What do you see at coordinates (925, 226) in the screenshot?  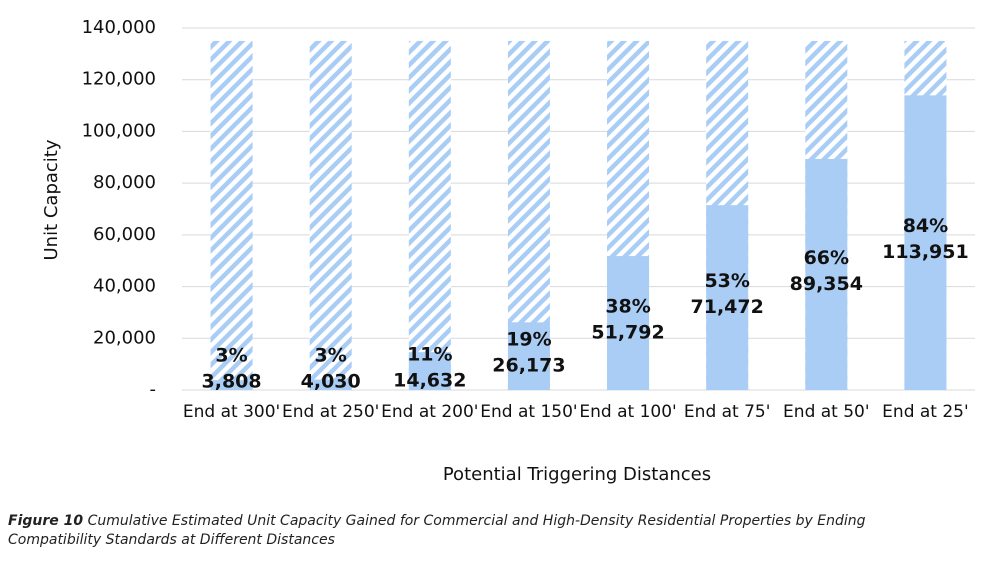 I see `share-label: 84%` at bounding box center [925, 226].